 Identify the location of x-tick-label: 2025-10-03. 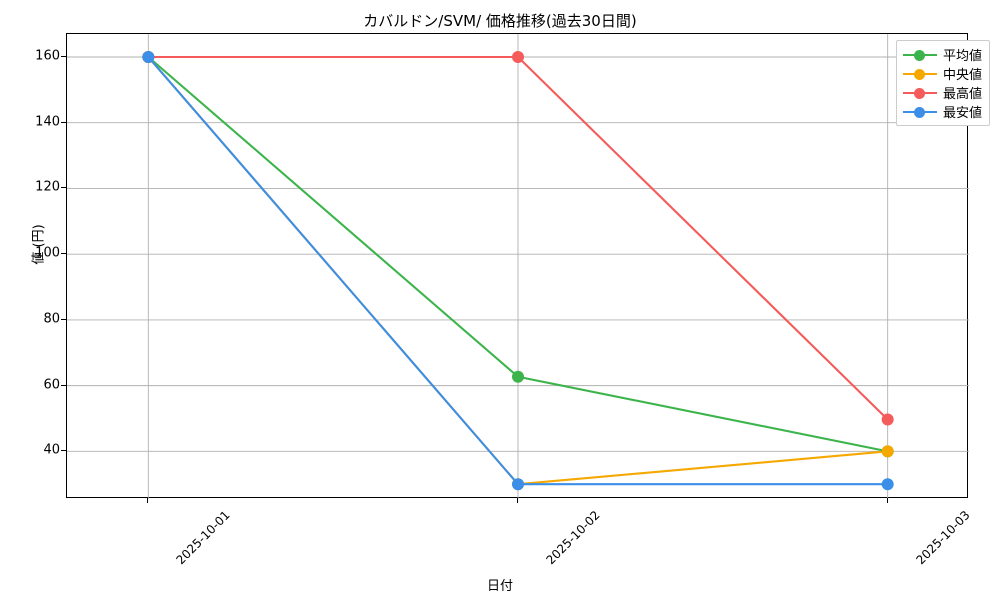
(943, 538).